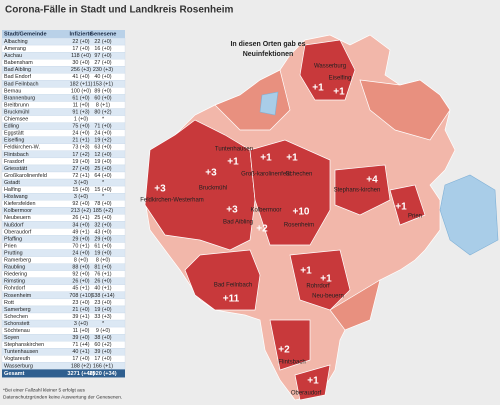 This screenshot has height=405, width=500. What do you see at coordinates (14, 374) in the screenshot?
I see `table-total: Gesamt` at bounding box center [14, 374].